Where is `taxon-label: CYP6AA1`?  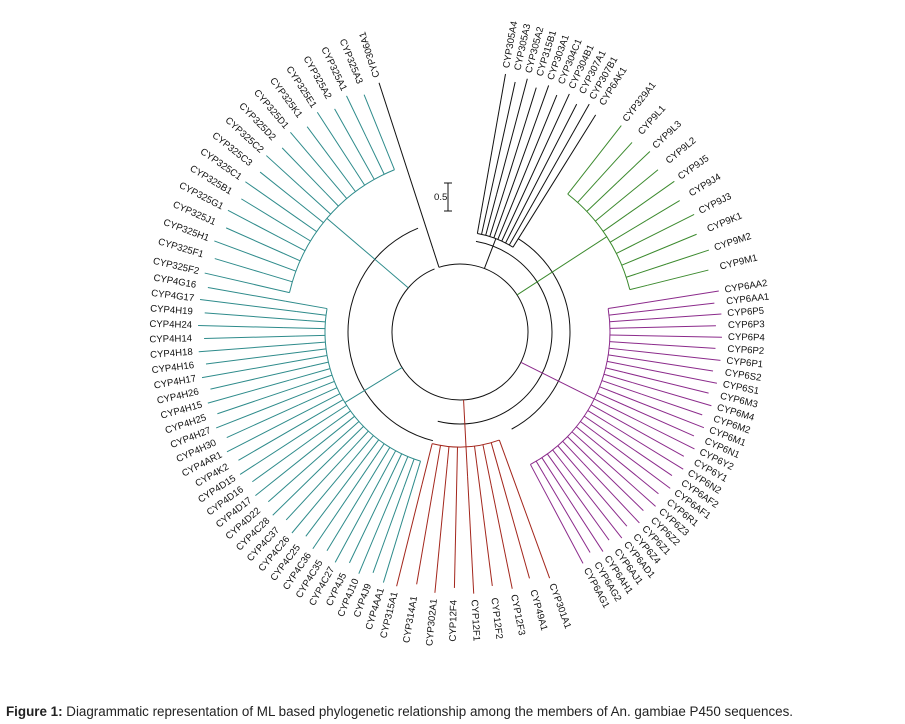 taxon-label: CYP6AA1 is located at coordinates (748, 300).